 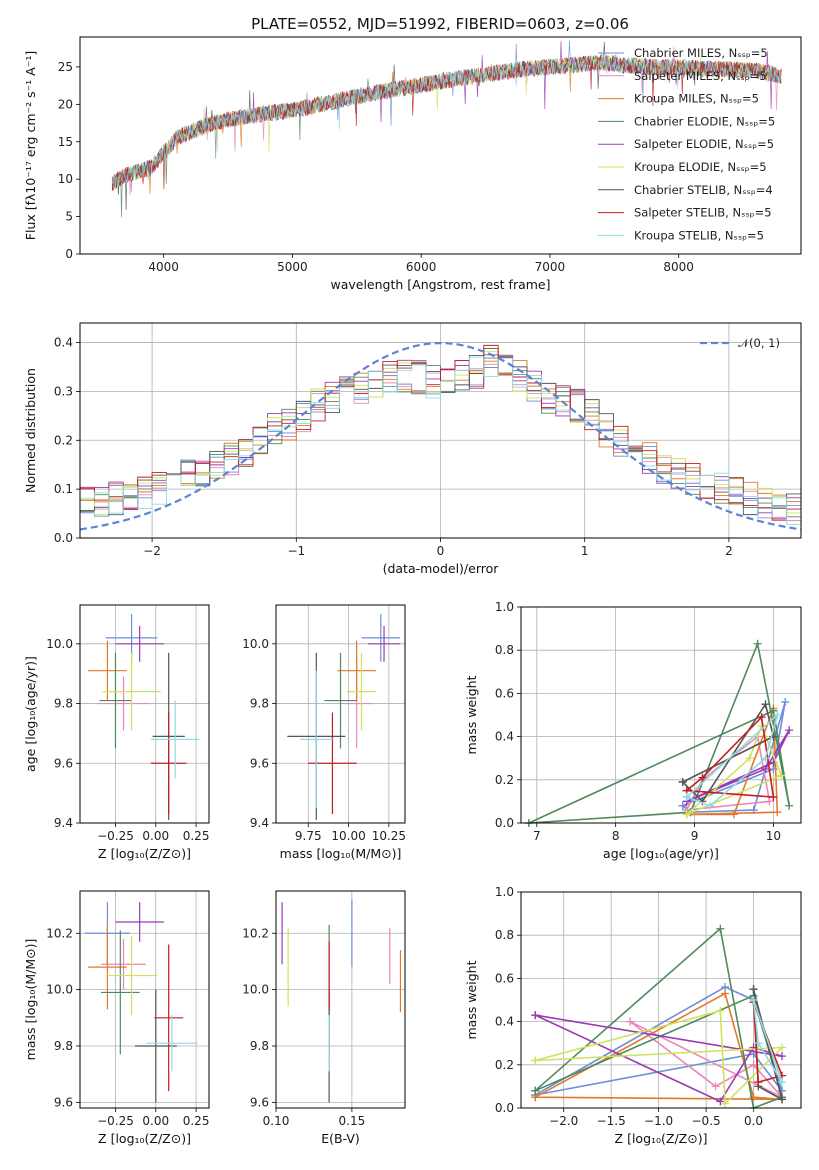 What do you see at coordinates (441, 568) in the screenshot?
I see `x-axis-label: (data-model)/error` at bounding box center [441, 568].